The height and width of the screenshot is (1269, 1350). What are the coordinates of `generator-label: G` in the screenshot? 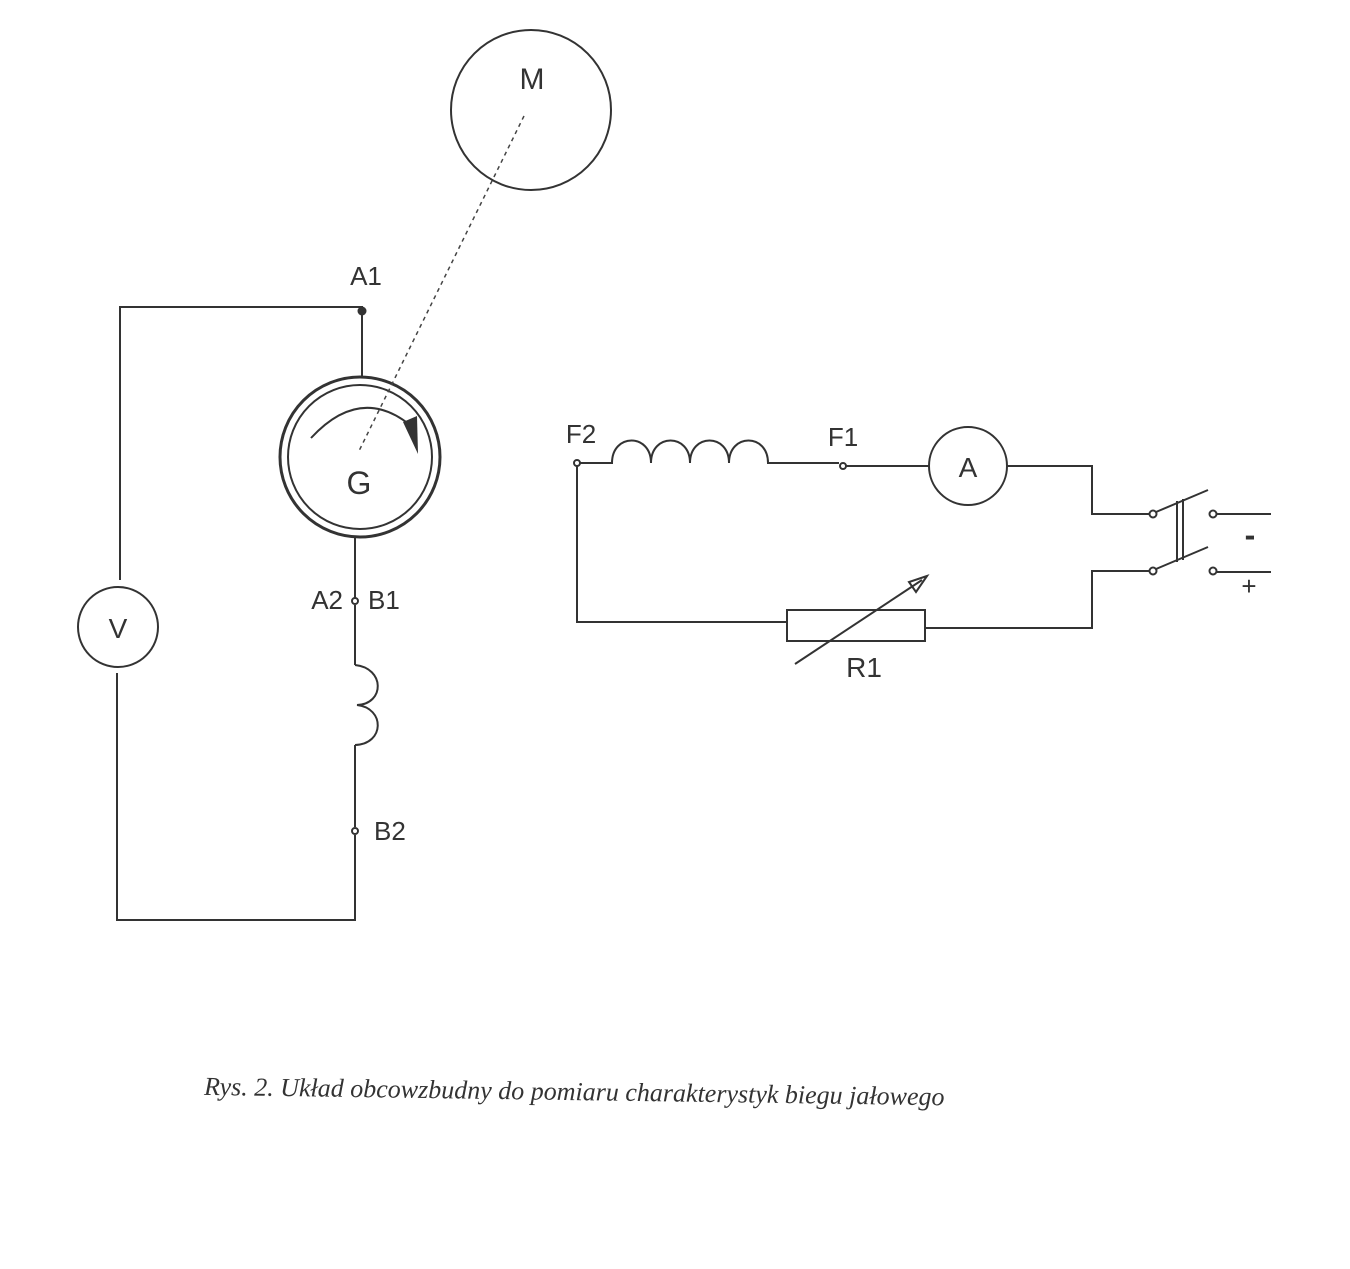 It's located at (359, 483).